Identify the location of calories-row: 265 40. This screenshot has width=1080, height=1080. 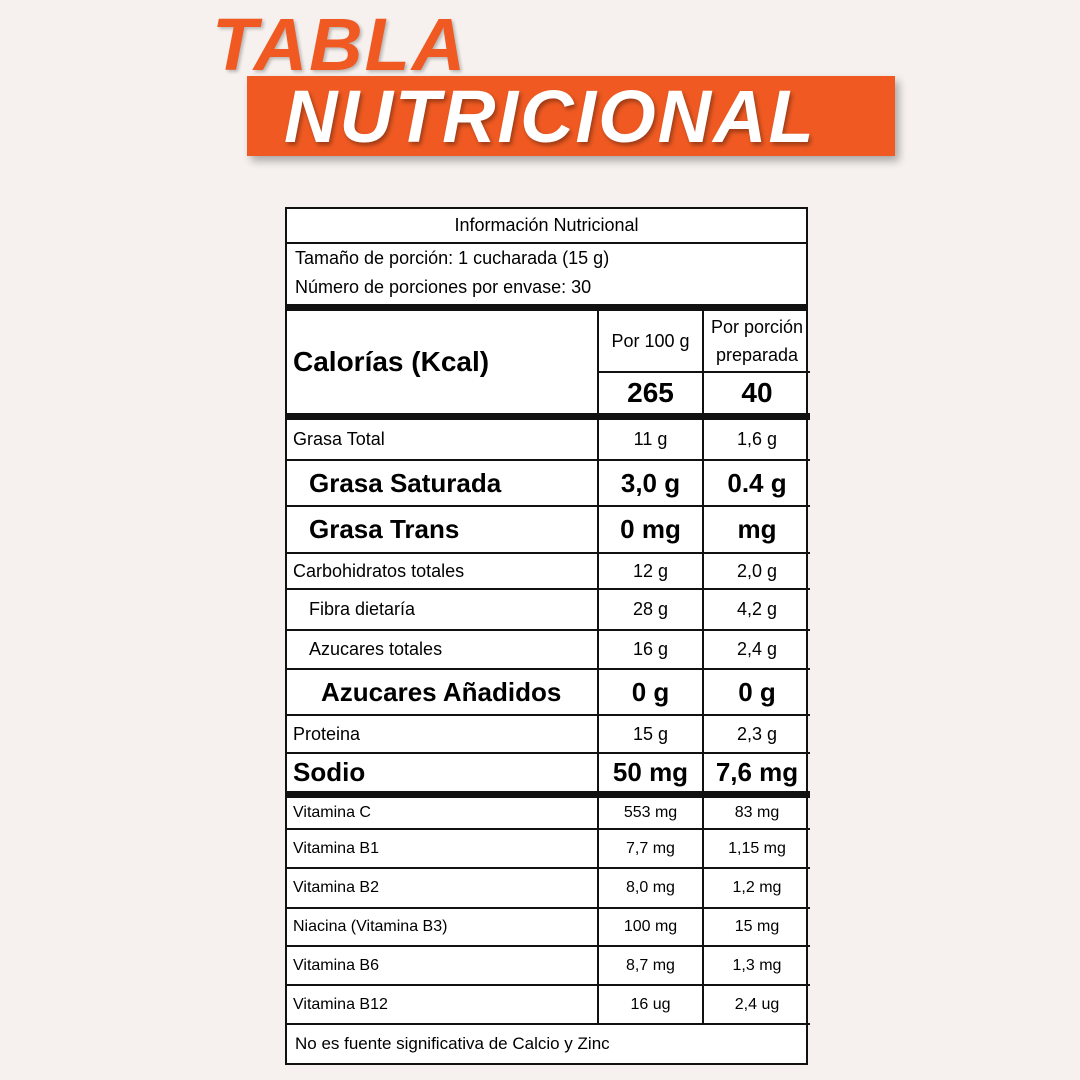
(548, 395).